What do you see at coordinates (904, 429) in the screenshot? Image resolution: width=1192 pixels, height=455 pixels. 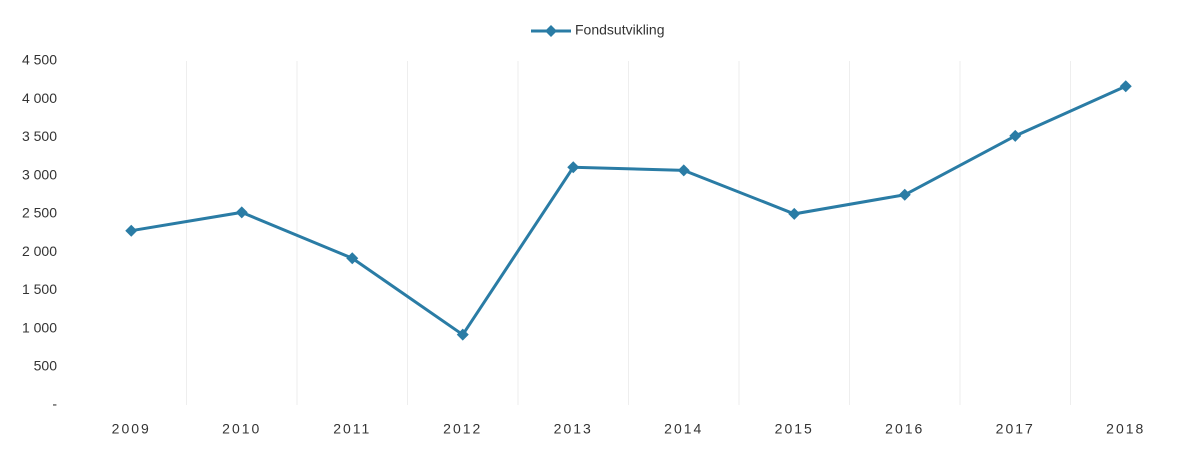 I see `x-tick-label: 2016` at bounding box center [904, 429].